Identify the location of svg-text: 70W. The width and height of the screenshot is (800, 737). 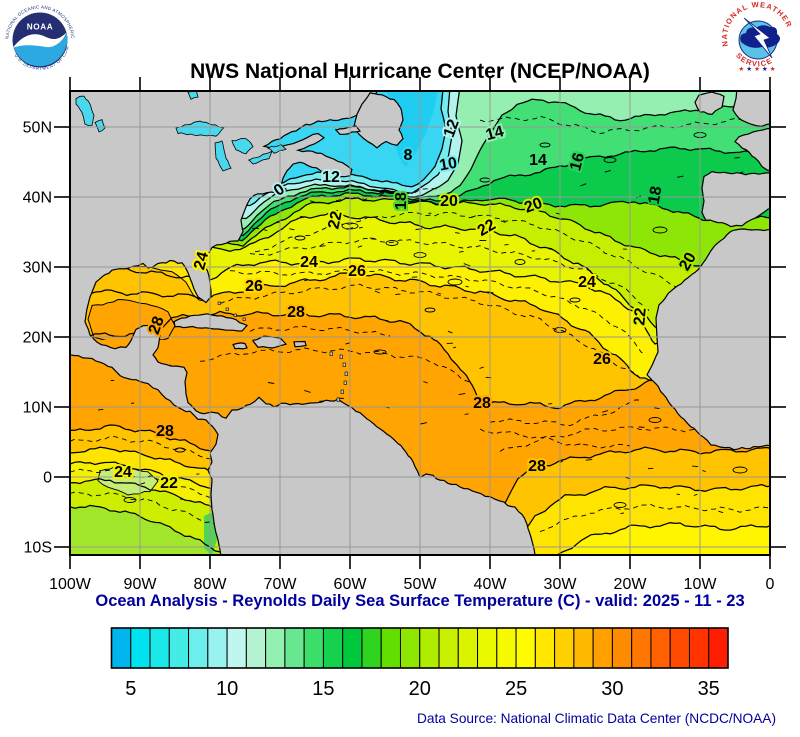
(281, 584).